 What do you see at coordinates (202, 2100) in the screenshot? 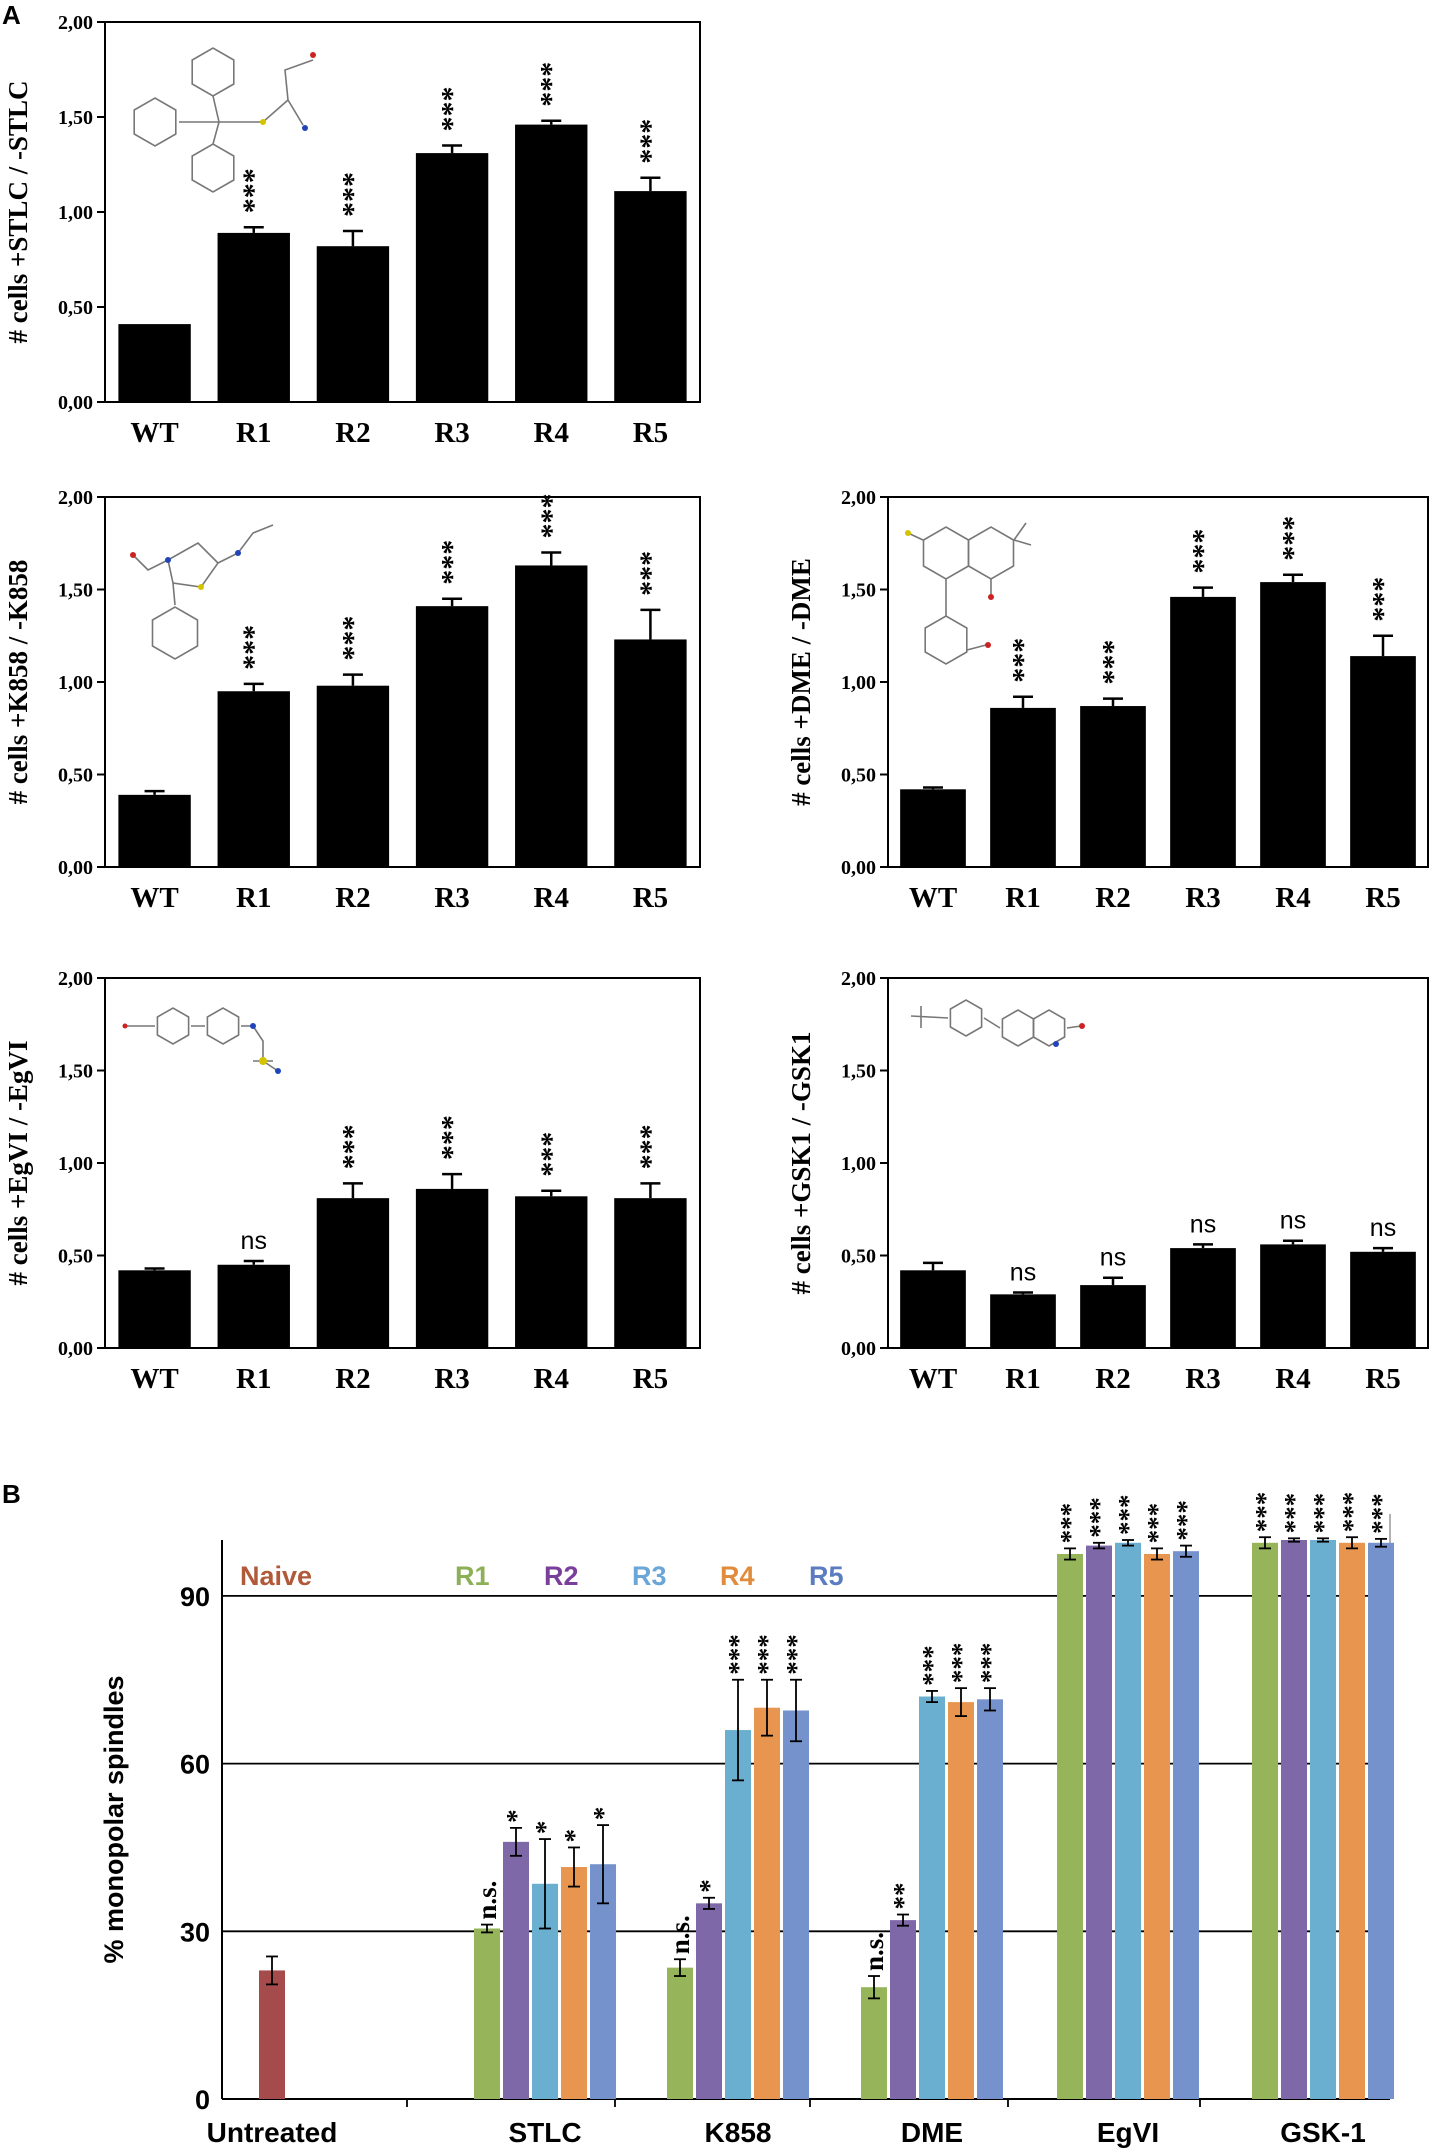
I see `y-tick-label: 0` at bounding box center [202, 2100].